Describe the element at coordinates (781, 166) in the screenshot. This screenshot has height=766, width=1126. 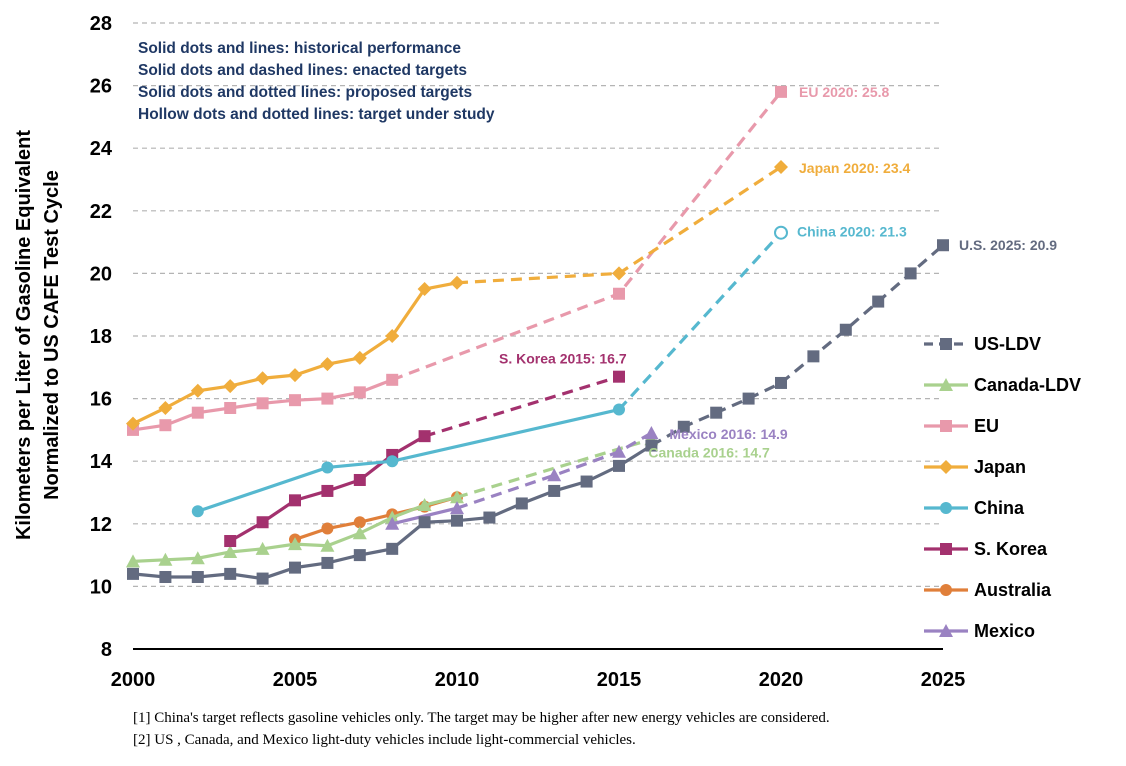
I see `japan-target-point` at that location.